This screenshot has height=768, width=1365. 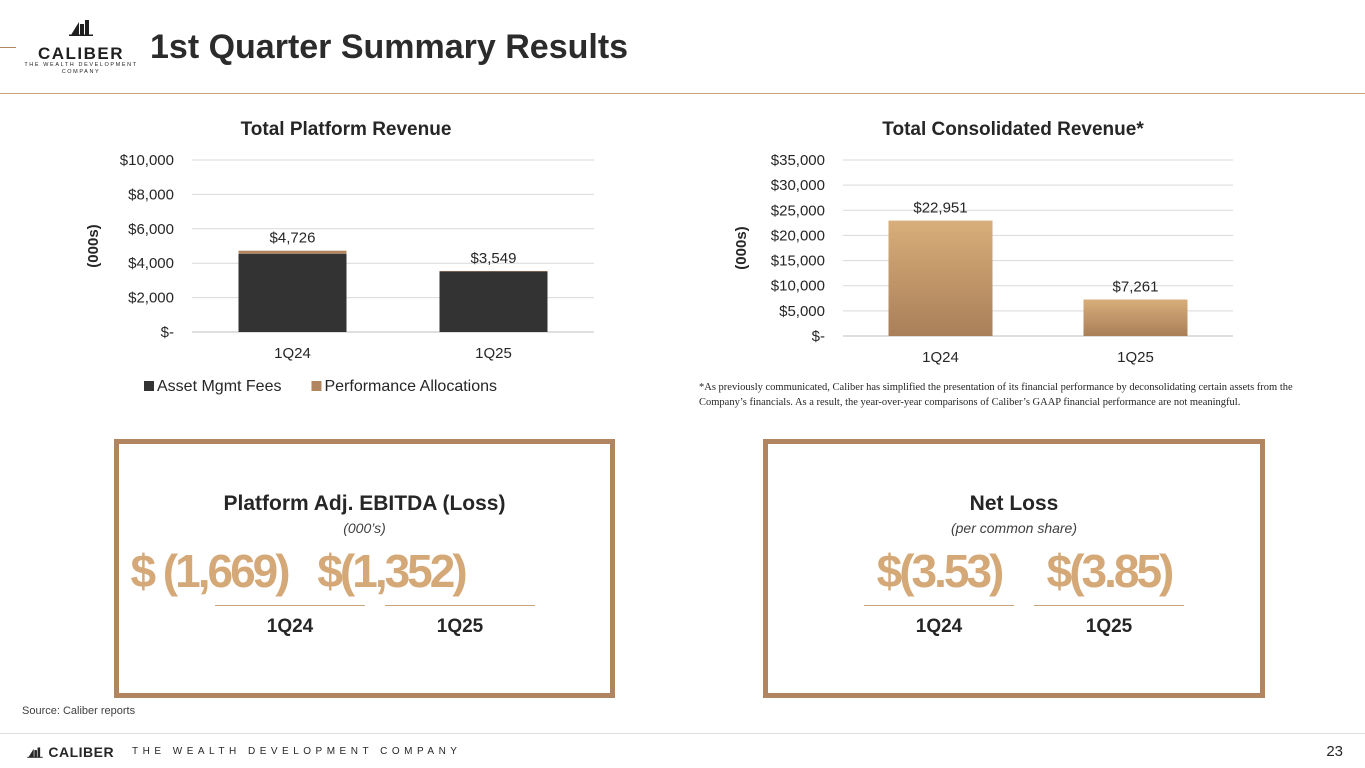 I want to click on y-tick-label: $30,000, so click(x=798, y=185).